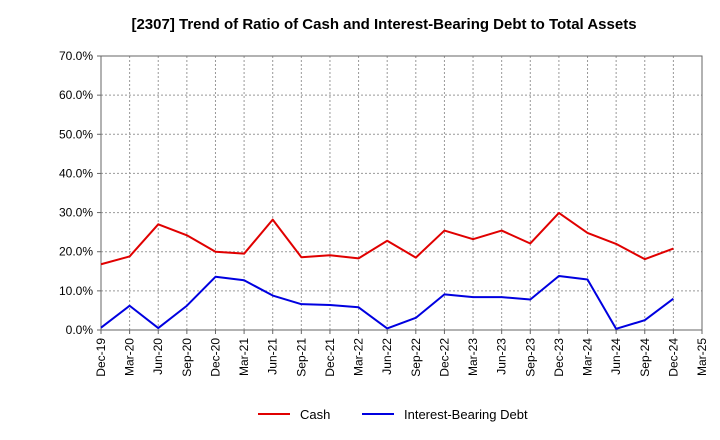 The image size is (720, 440). I want to click on x-tick-label: Dec-24, so click(673, 357).